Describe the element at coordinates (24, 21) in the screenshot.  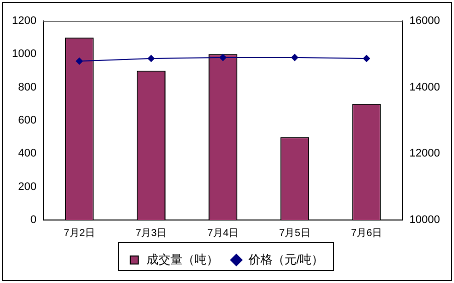
I see `y-tick-label: 1200` at that location.